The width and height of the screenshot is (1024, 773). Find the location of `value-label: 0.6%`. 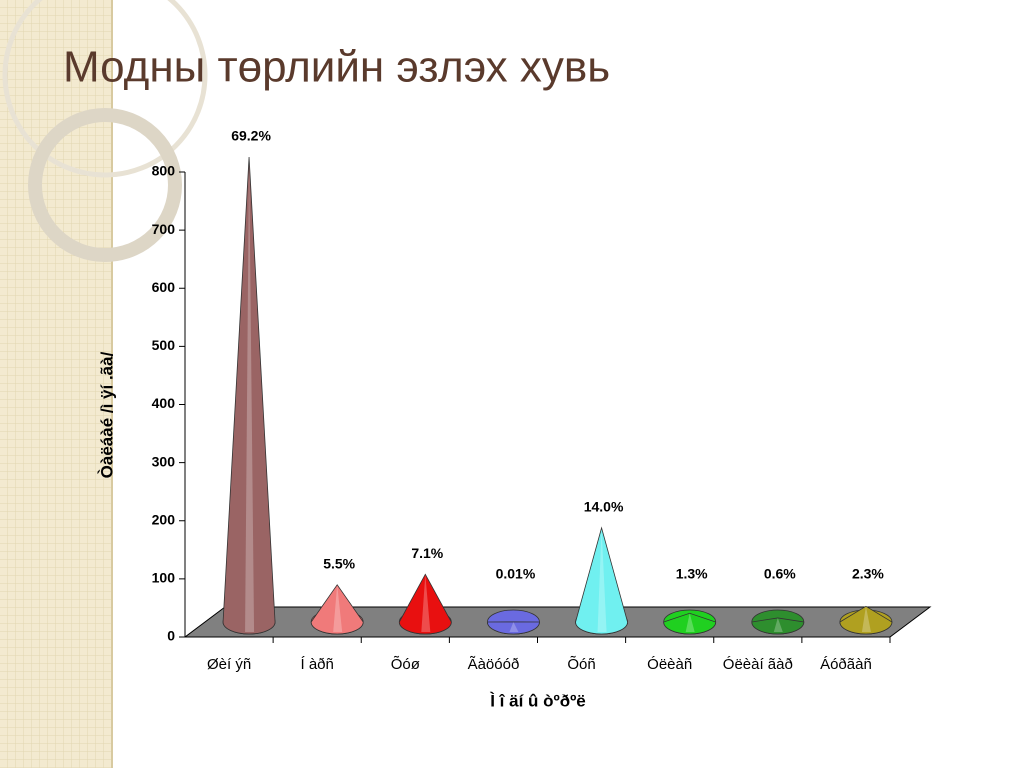

value-label: 0.6% is located at coordinates (780, 574).